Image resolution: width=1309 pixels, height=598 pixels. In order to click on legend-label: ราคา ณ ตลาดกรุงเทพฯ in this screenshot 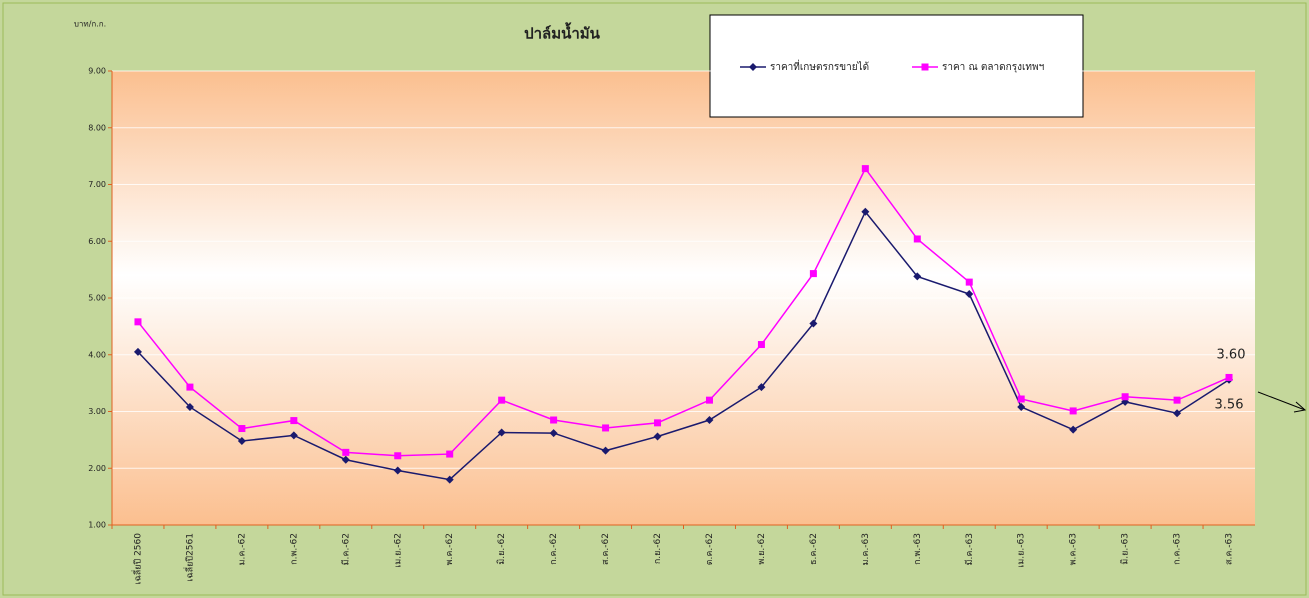, I will do `click(993, 67)`.